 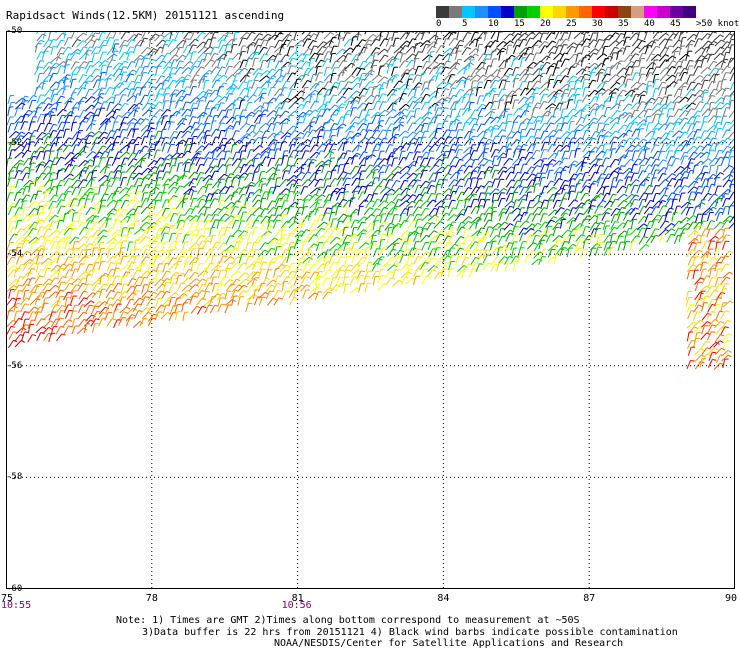 What do you see at coordinates (676, 12) in the screenshot?
I see `colorbar-swatch` at bounding box center [676, 12].